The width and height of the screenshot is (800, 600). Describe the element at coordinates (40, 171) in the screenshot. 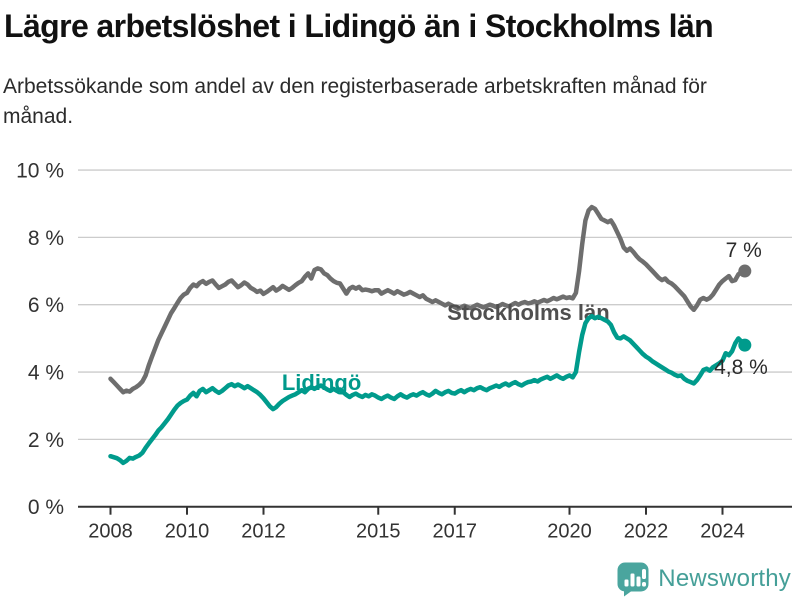

I see `y-tick-label: 10 %` at that location.